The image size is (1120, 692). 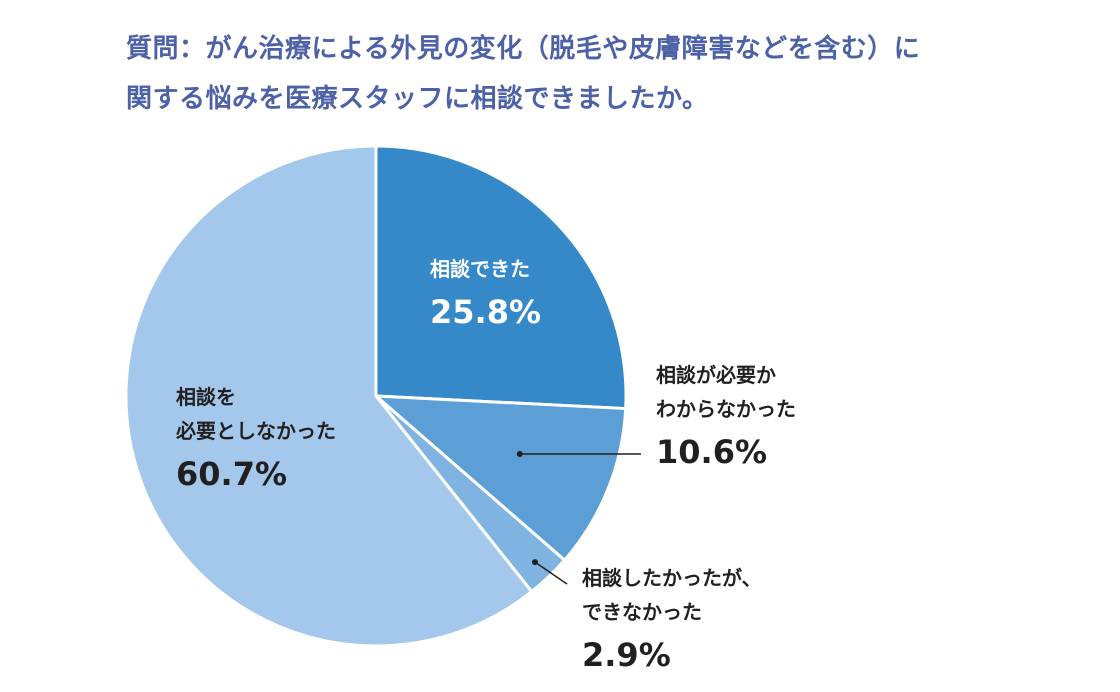 What do you see at coordinates (480, 269) in the screenshot?
I see `label-consulted-line-1: 相談できた` at bounding box center [480, 269].